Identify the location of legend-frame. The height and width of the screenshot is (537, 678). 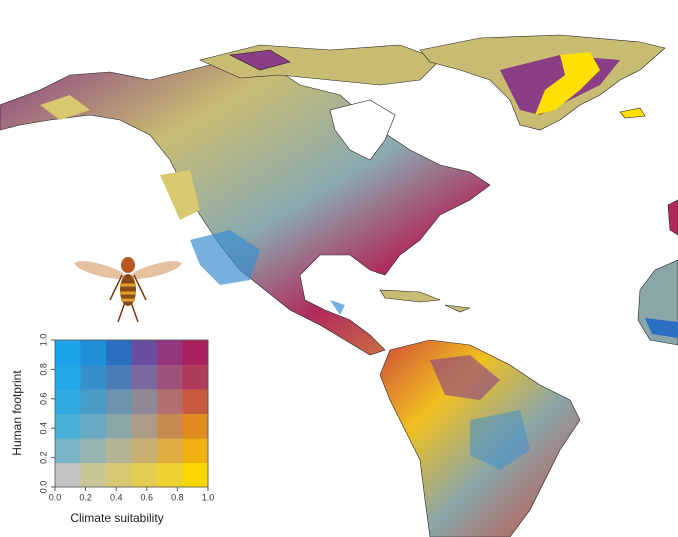
(131, 413).